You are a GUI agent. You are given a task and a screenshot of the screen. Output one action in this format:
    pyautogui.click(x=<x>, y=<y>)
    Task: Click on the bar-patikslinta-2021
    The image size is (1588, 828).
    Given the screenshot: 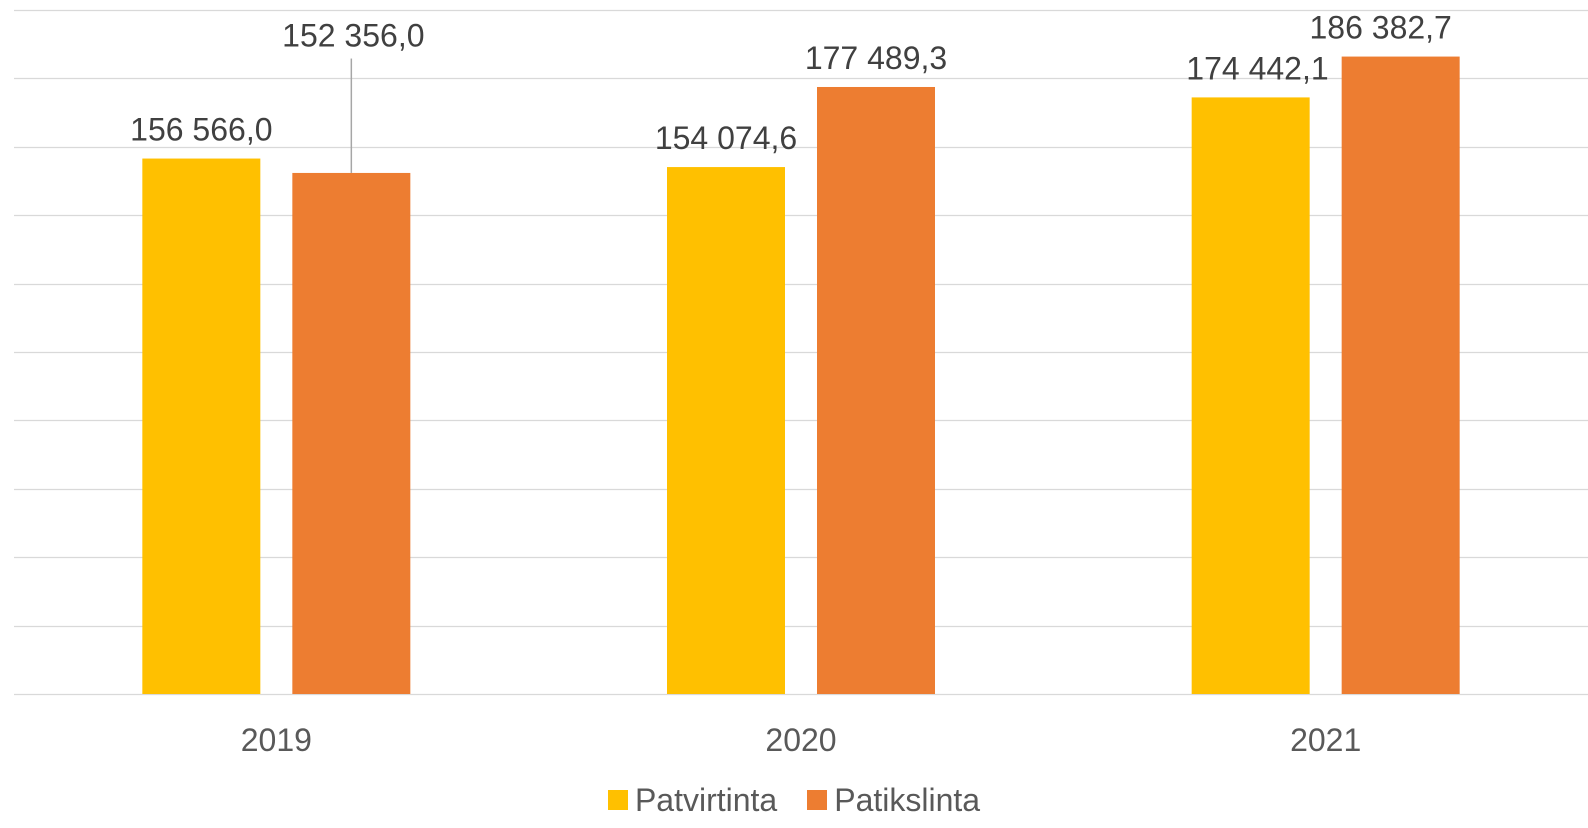 What is the action you would take?
    pyautogui.click(x=1400, y=375)
    